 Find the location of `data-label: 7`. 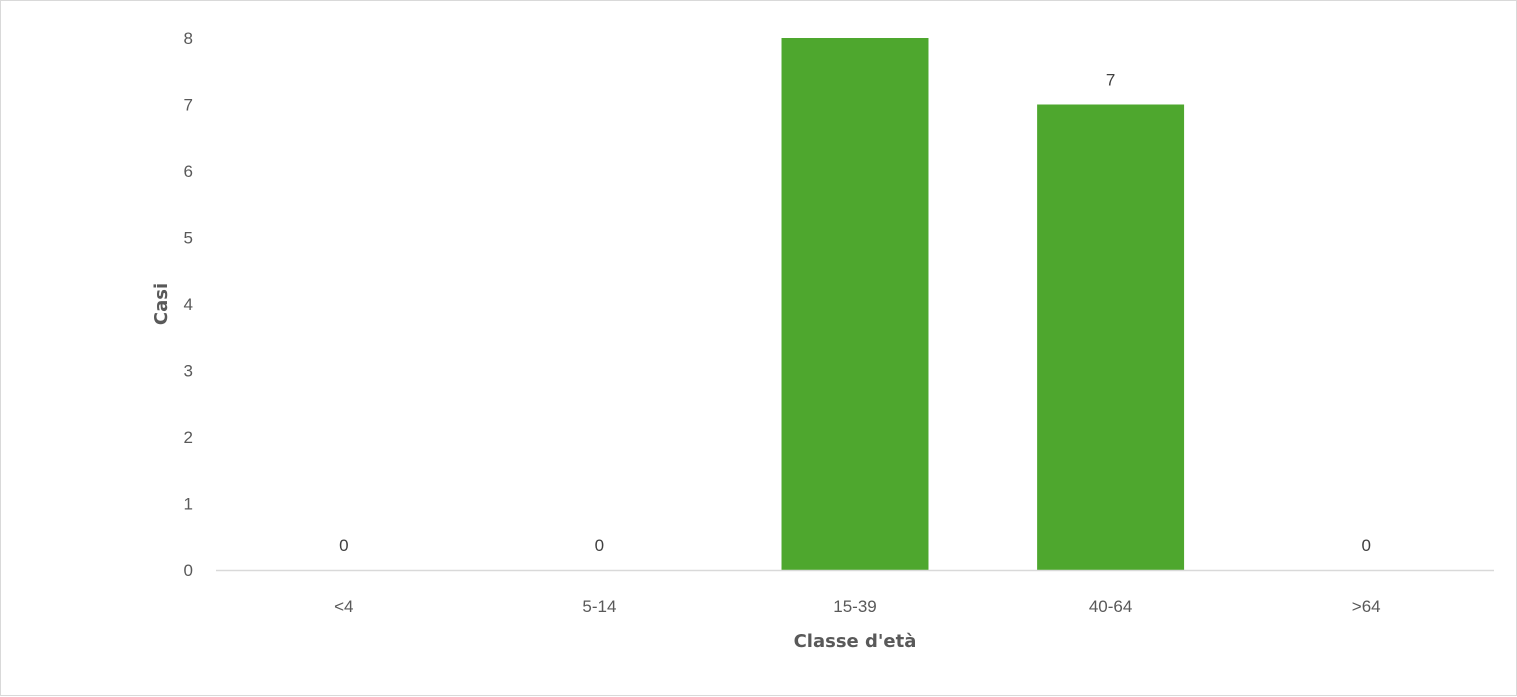

data-label: 7 is located at coordinates (1110, 80).